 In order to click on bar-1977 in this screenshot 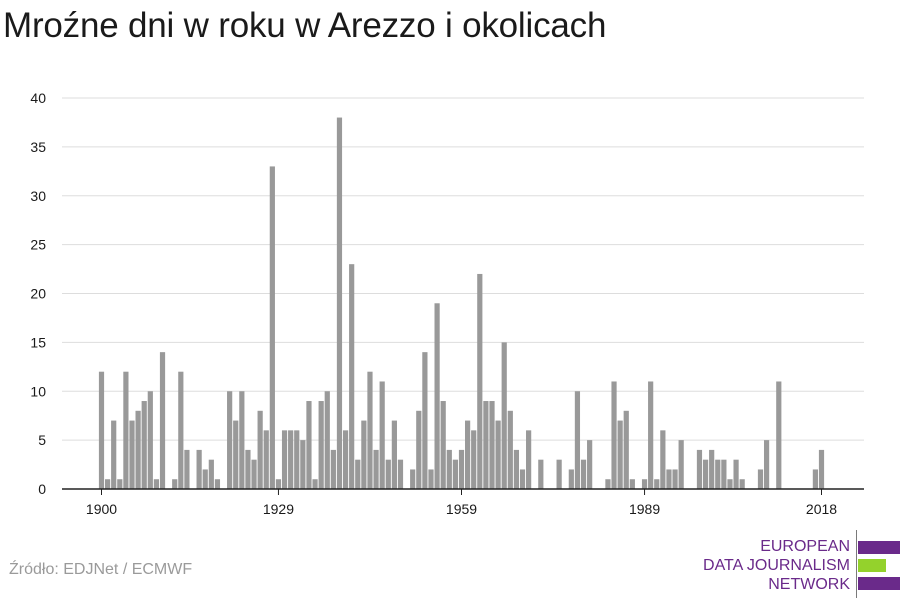, I will do `click(571, 479)`.